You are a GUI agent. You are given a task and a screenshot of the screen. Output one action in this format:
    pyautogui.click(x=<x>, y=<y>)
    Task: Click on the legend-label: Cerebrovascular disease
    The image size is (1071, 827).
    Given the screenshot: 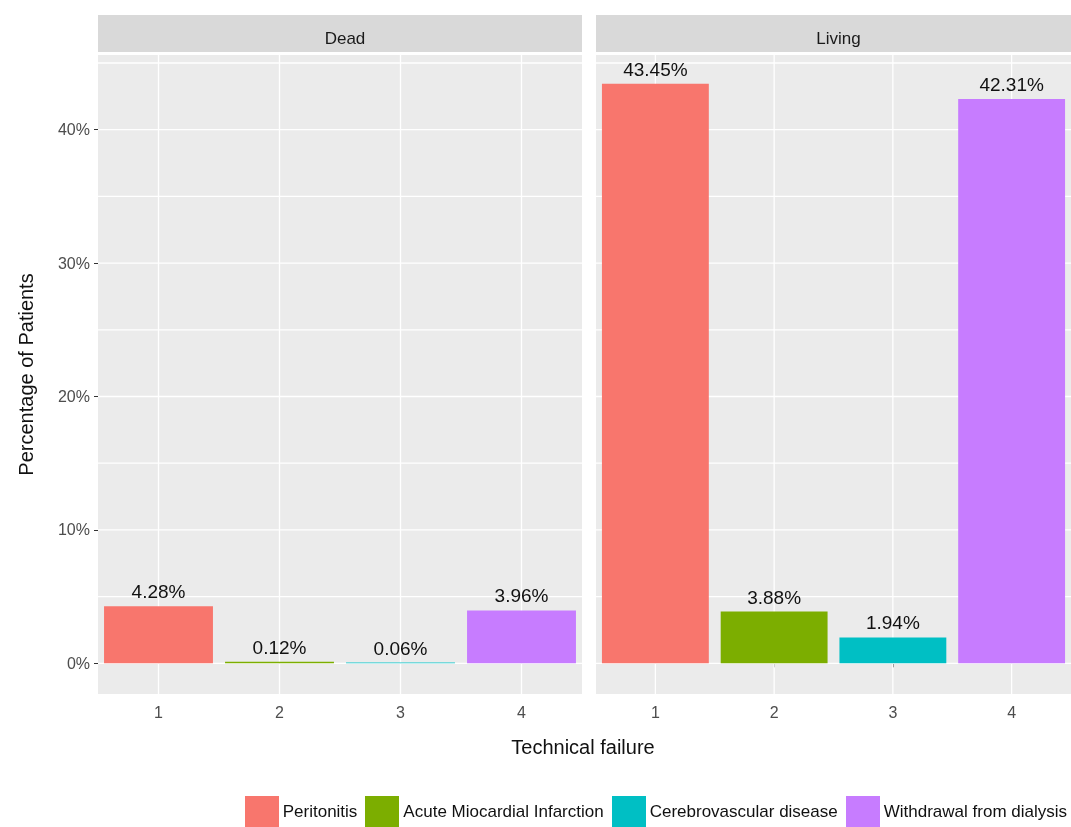 What is the action you would take?
    pyautogui.click(x=743, y=812)
    